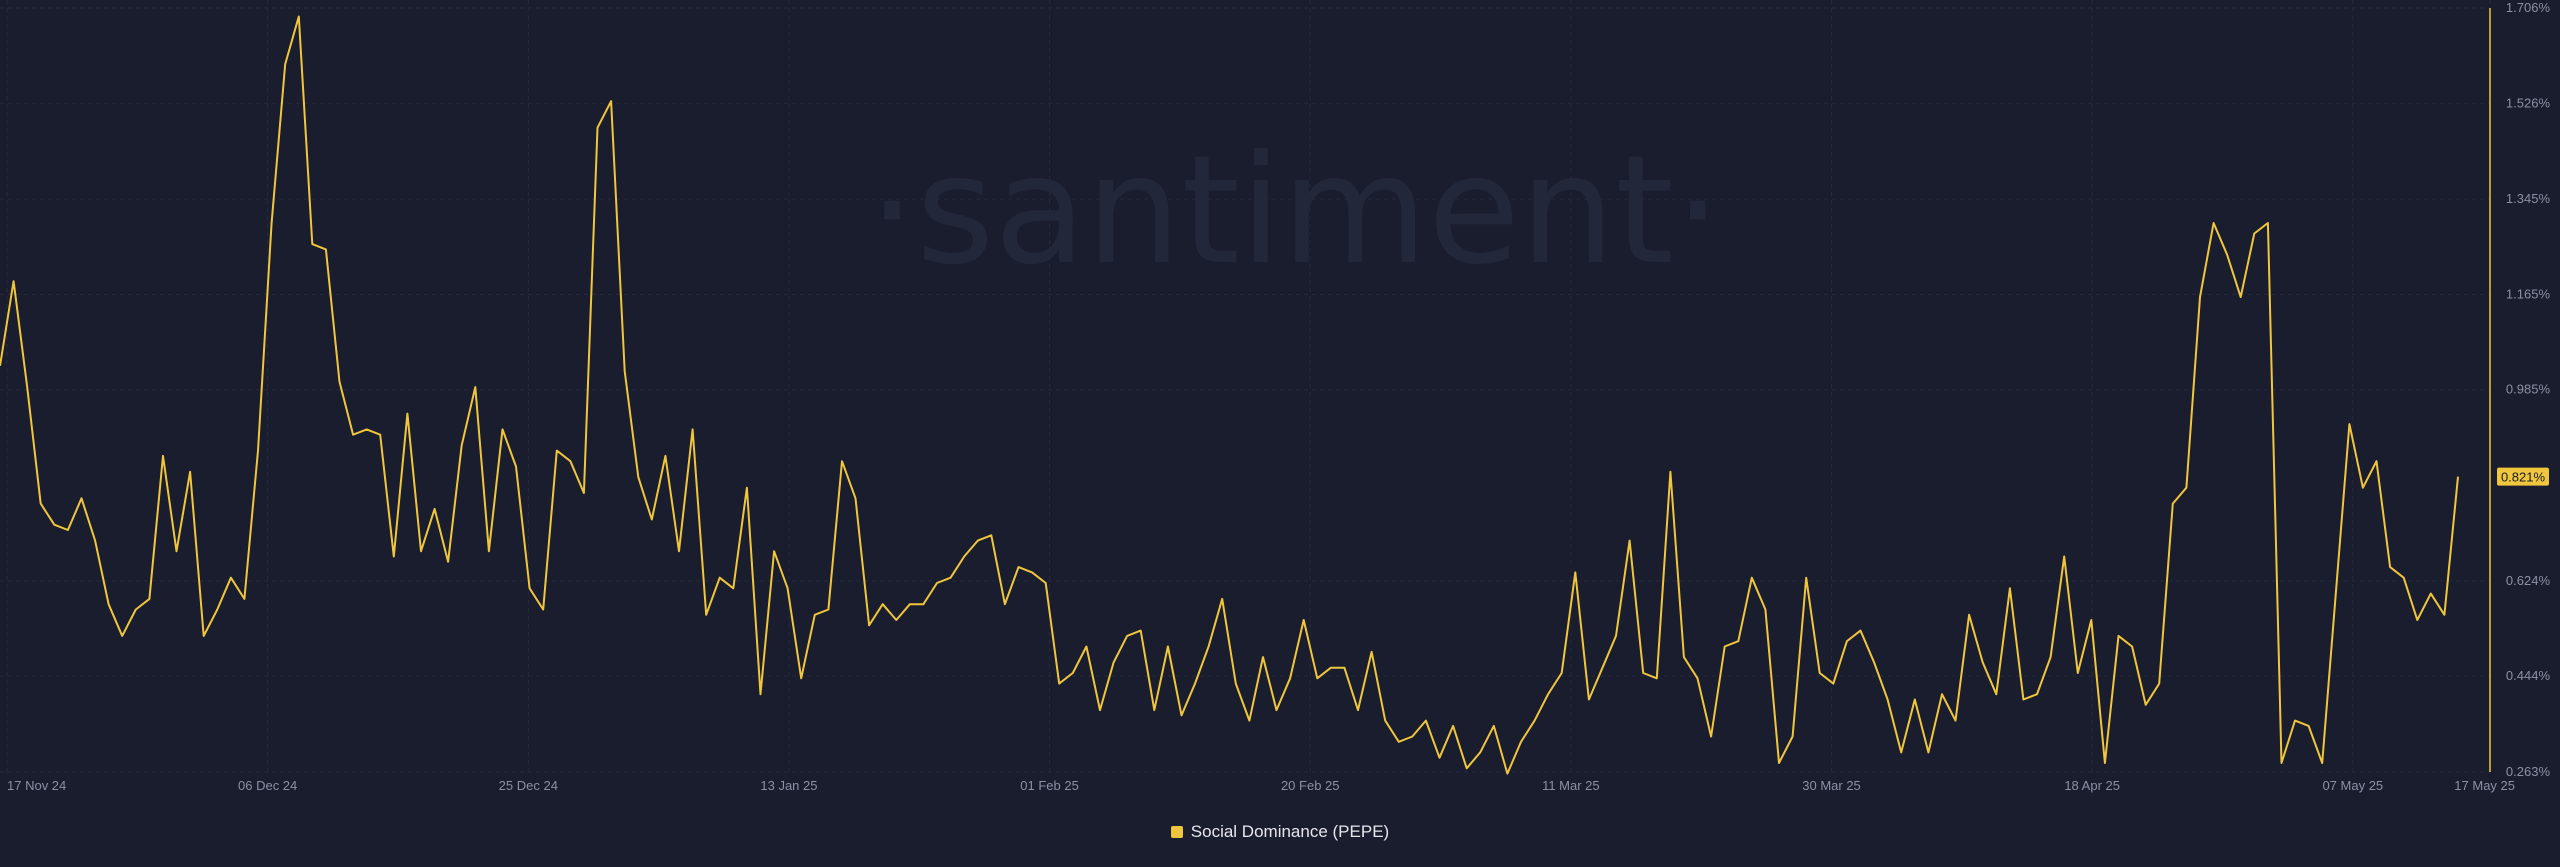 Image resolution: width=2560 pixels, height=867 pixels. What do you see at coordinates (2528, 580) in the screenshot?
I see `y-tick-label: 0.624%` at bounding box center [2528, 580].